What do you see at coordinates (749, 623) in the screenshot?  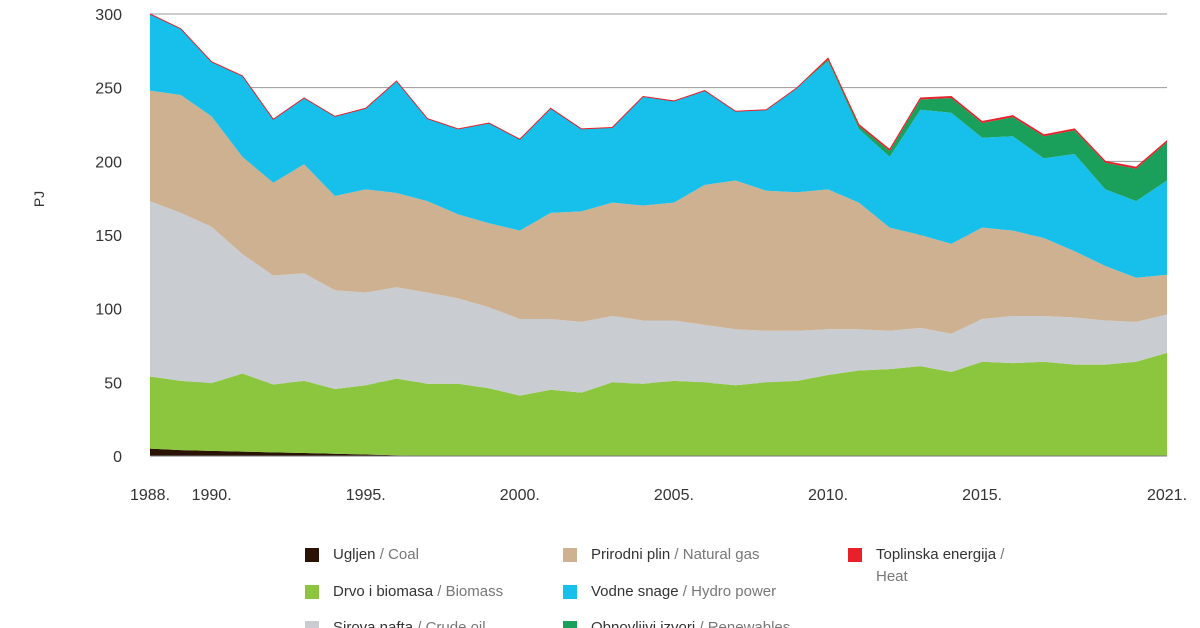 I see `legend-label-en: Renewables` at bounding box center [749, 623].